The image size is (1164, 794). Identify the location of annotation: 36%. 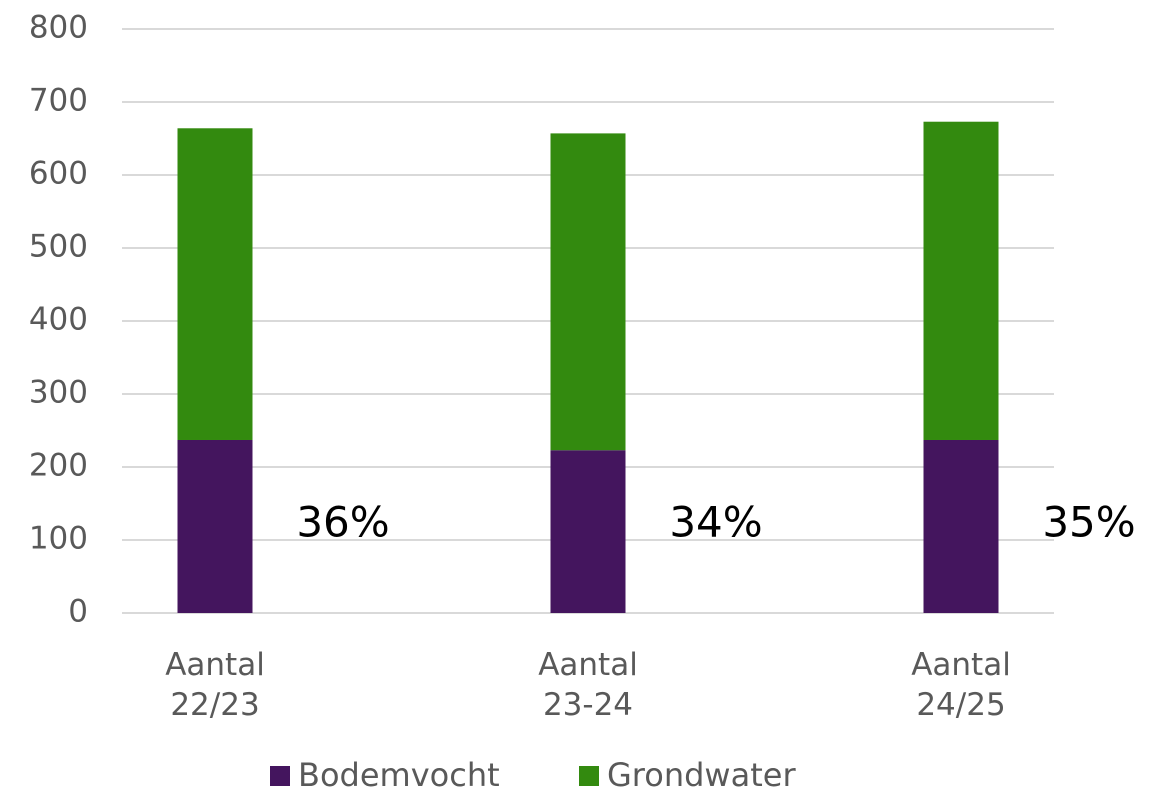
(342, 522).